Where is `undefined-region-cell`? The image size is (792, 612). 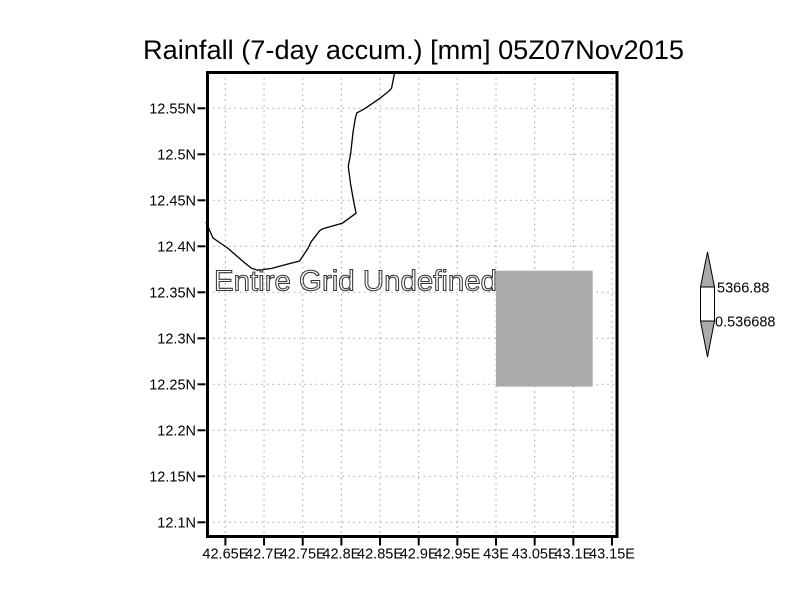 undefined-region-cell is located at coordinates (544, 328).